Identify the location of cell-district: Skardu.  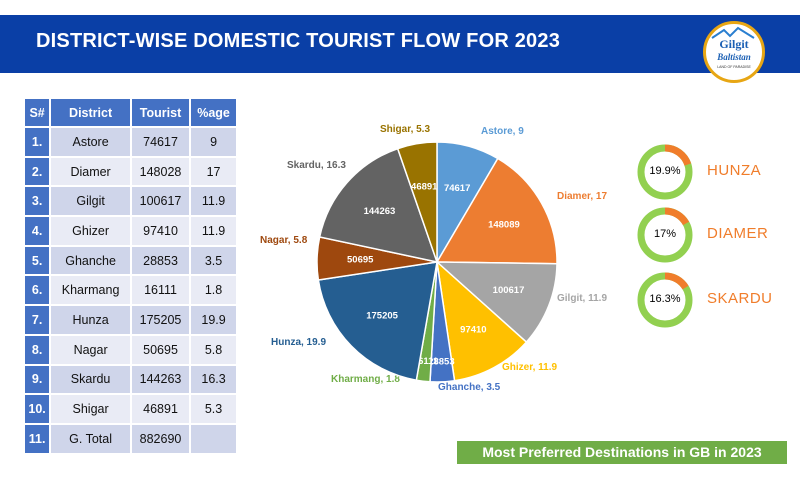
(90, 379).